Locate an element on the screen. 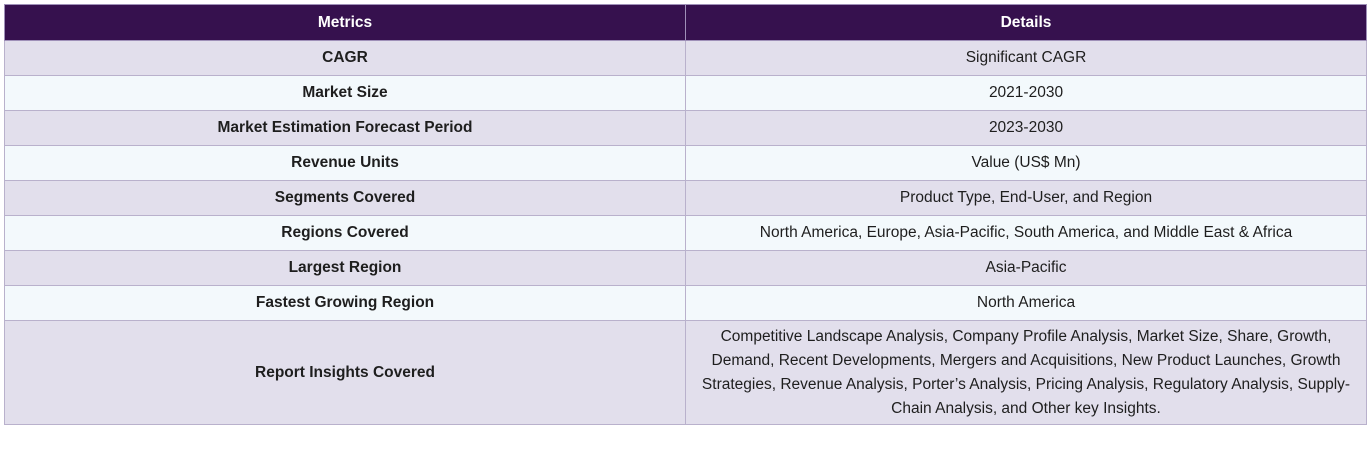 This screenshot has width=1368, height=450. metric-cell: Revenue Units is located at coordinates (345, 163).